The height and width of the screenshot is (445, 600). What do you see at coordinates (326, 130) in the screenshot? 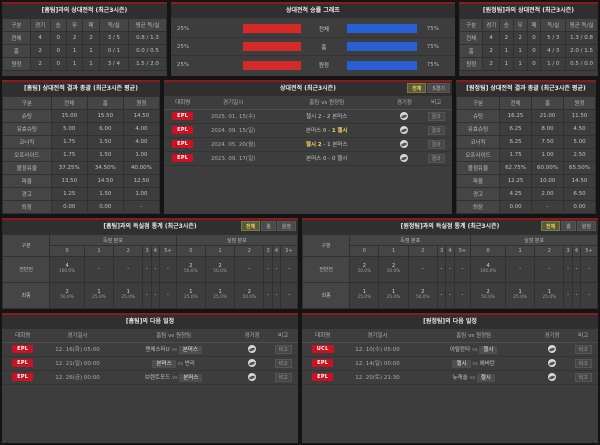
I see `match-teams: 본머스 0 - 1 첼시` at bounding box center [326, 130].